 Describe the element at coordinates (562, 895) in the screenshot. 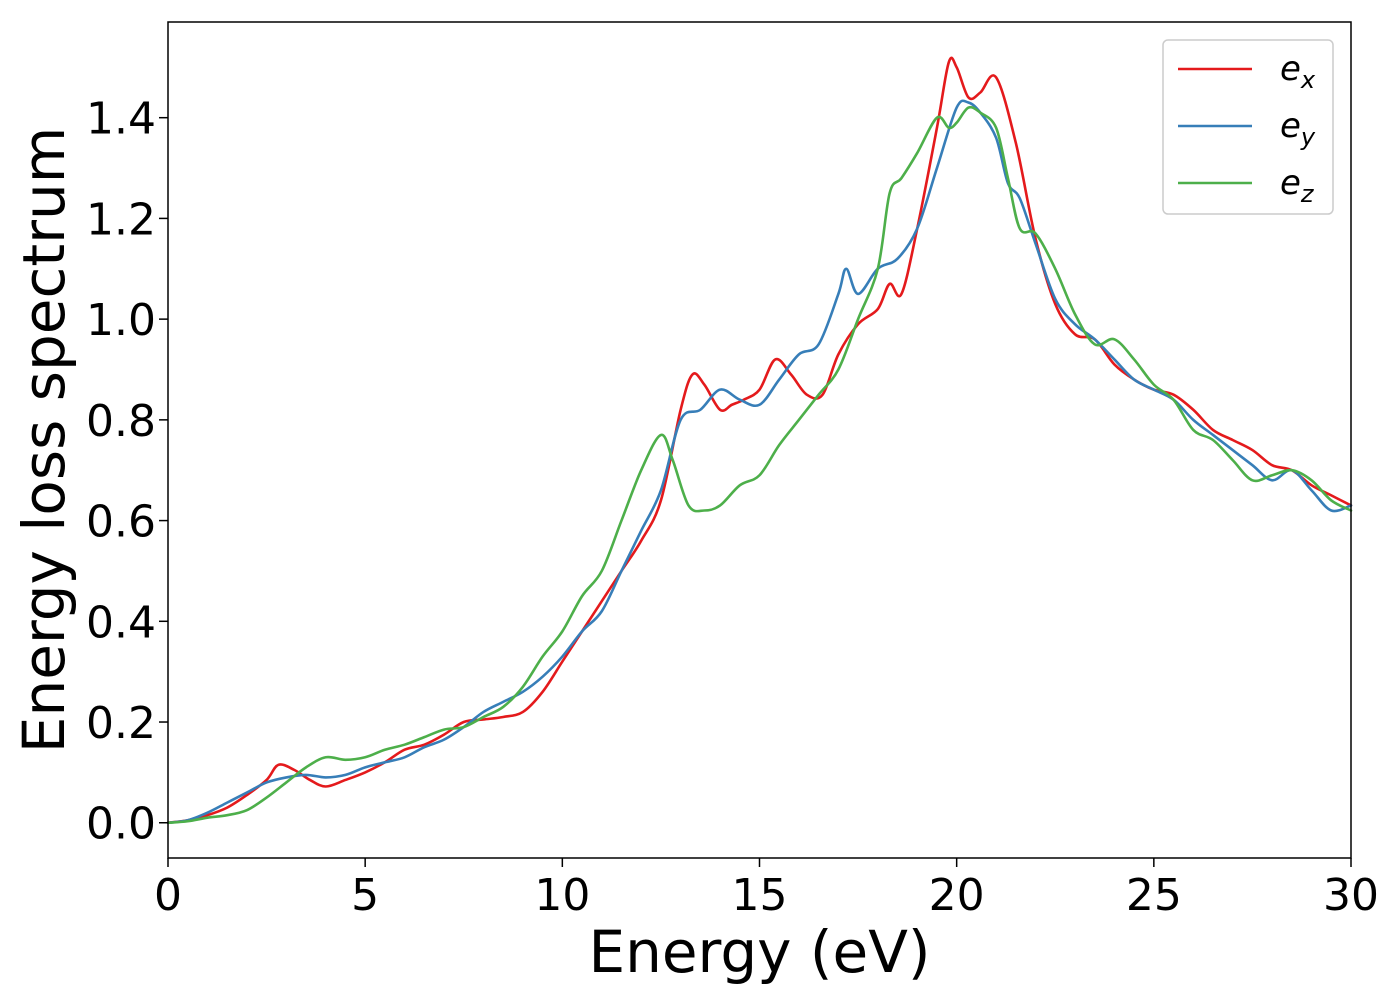

I see `x-tick-label: 10` at that location.